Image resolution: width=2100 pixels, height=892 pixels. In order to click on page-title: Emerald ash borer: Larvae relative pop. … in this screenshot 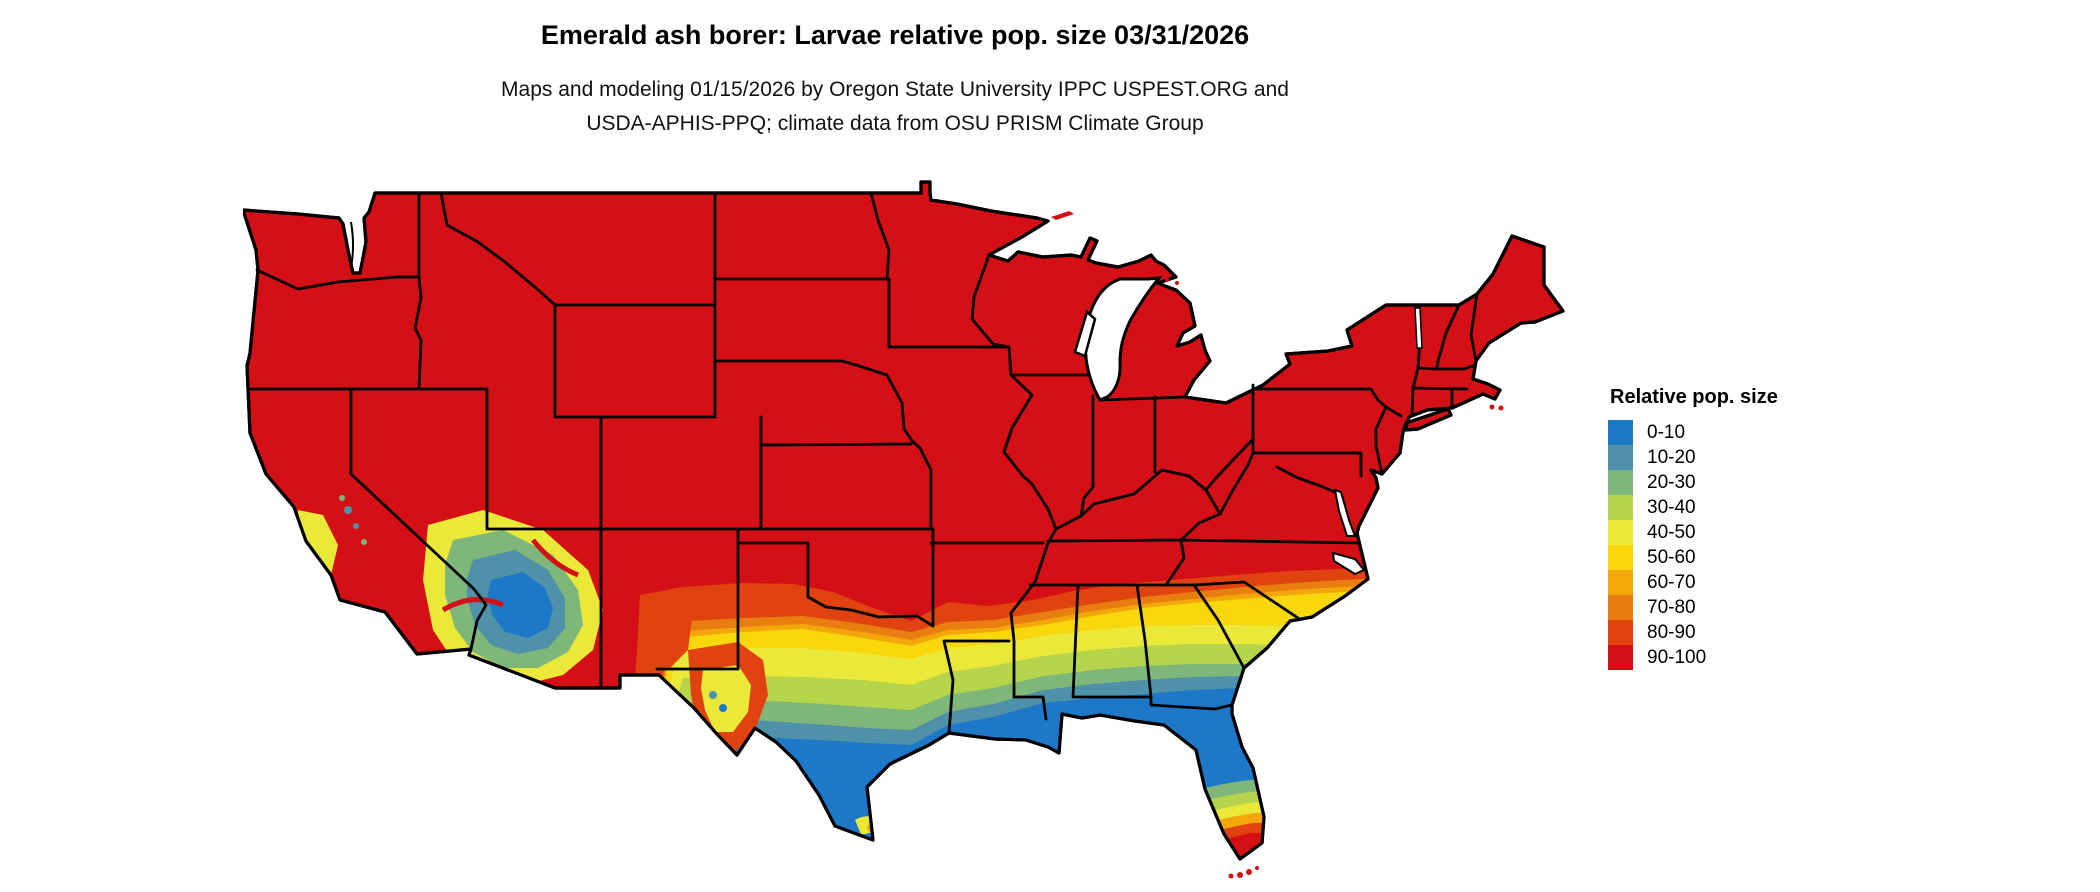, I will do `click(895, 35)`.